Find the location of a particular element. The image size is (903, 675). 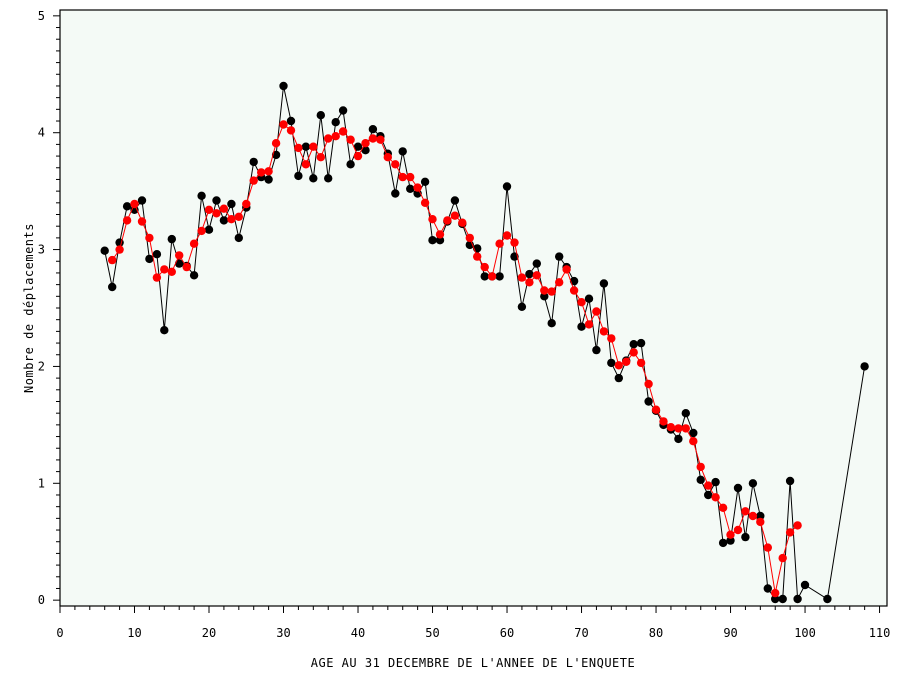

x-tick-label: 20 is located at coordinates (209, 633).